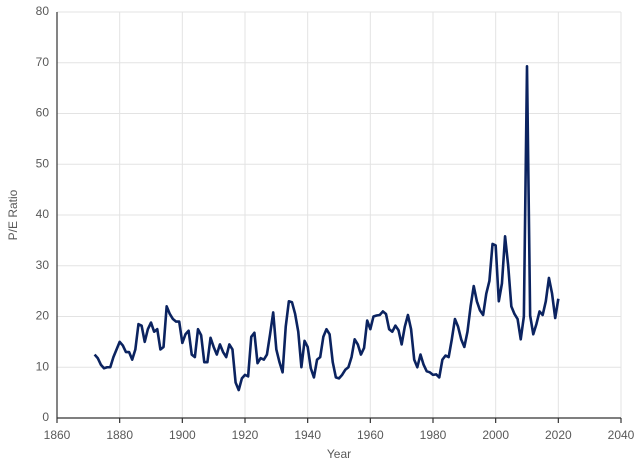 This screenshot has width=640, height=465. What do you see at coordinates (57, 435) in the screenshot?
I see `x-tick-label: 1860` at bounding box center [57, 435].